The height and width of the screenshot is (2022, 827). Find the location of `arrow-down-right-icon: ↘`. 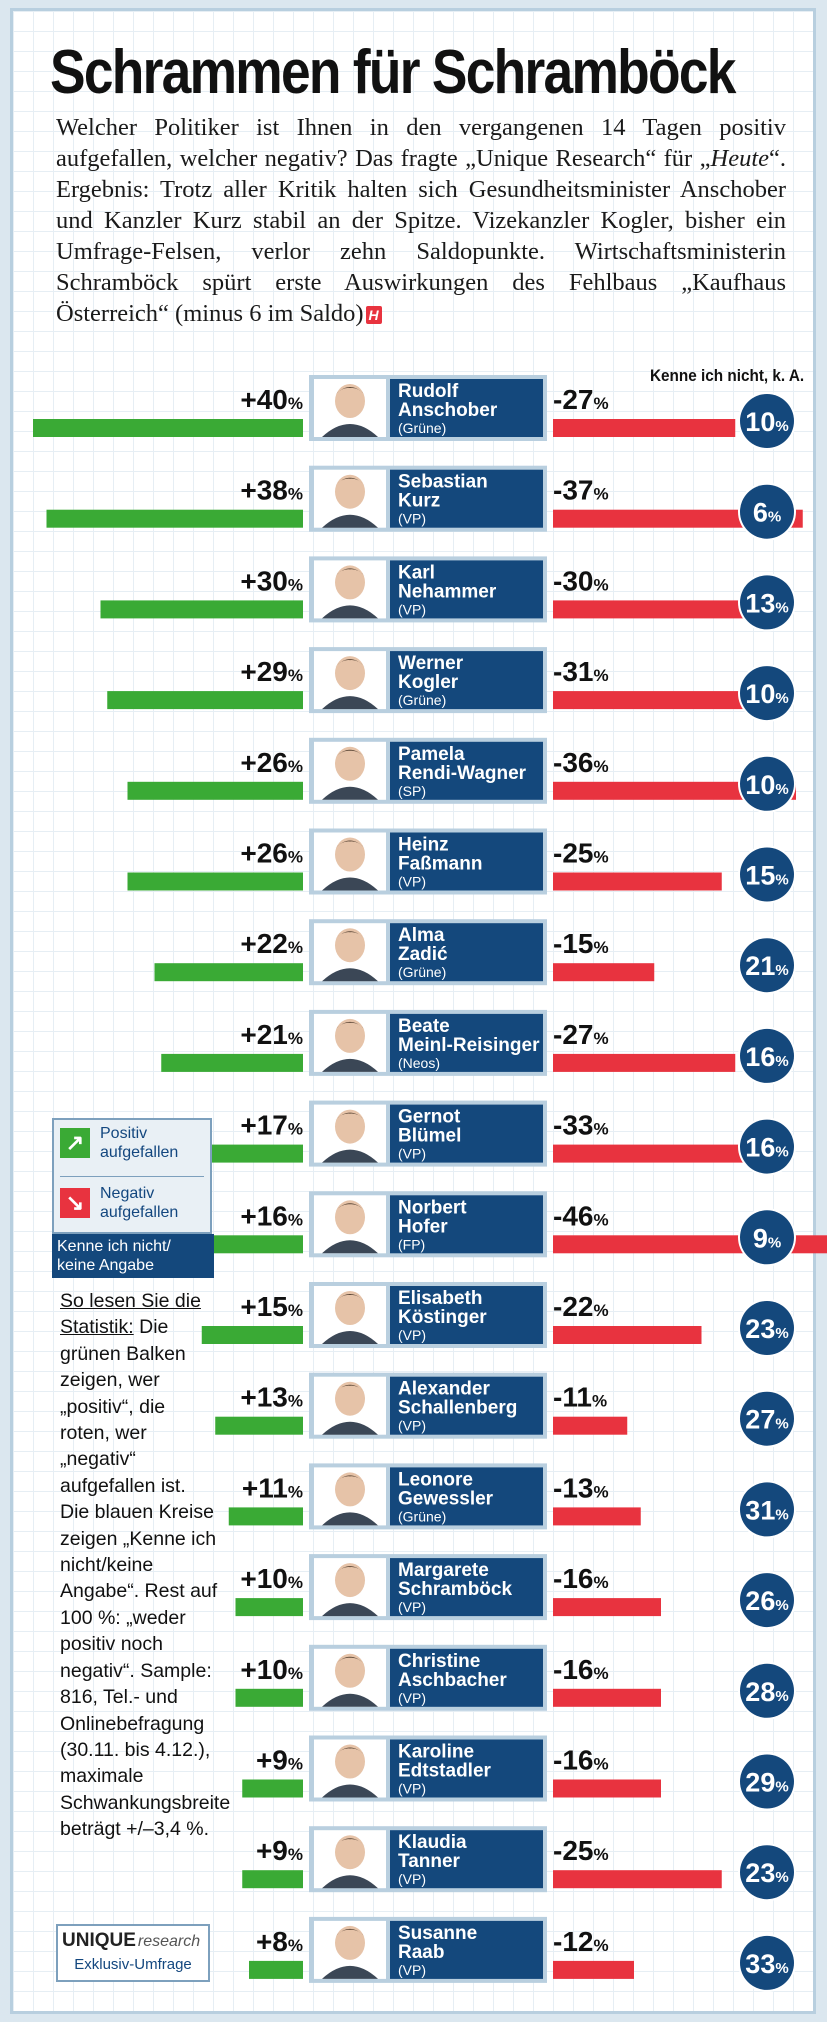

arrow-down-right-icon: ↘ is located at coordinates (75, 1203).